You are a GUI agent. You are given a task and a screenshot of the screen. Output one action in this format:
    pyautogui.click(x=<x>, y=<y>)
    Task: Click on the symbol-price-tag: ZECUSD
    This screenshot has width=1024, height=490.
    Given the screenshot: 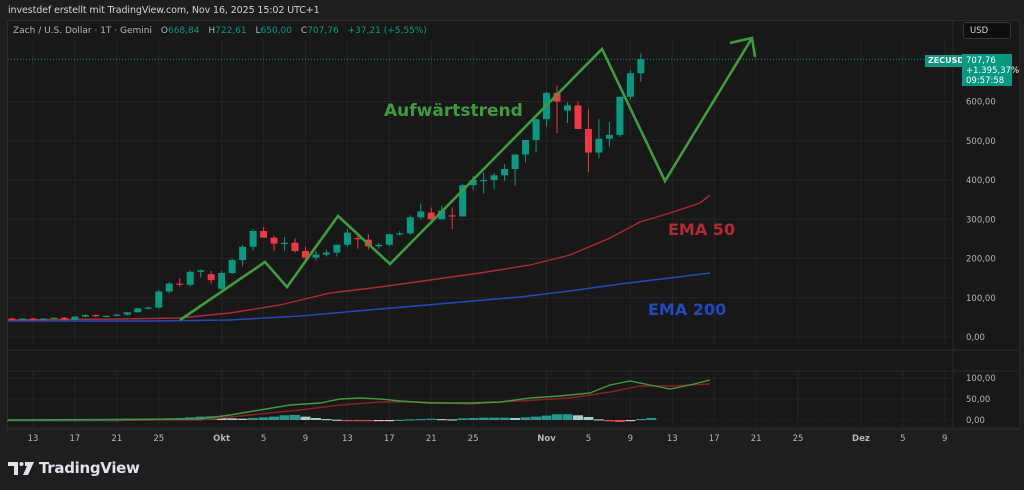 What is the action you would take?
    pyautogui.click(x=946, y=61)
    